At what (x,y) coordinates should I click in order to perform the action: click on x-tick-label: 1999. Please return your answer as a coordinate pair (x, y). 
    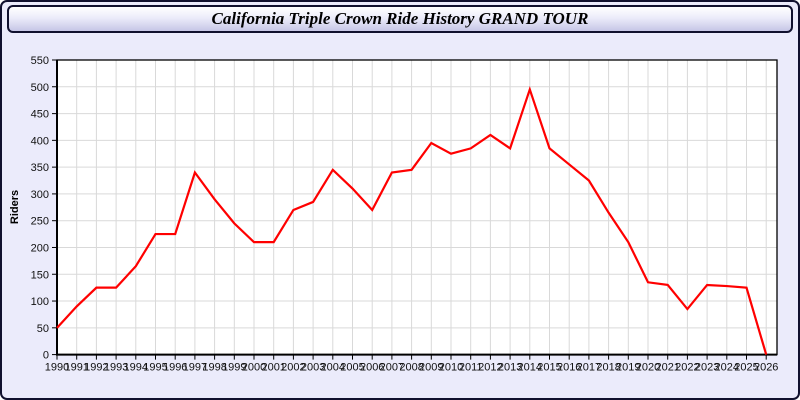
    Looking at the image, I should click on (234, 368).